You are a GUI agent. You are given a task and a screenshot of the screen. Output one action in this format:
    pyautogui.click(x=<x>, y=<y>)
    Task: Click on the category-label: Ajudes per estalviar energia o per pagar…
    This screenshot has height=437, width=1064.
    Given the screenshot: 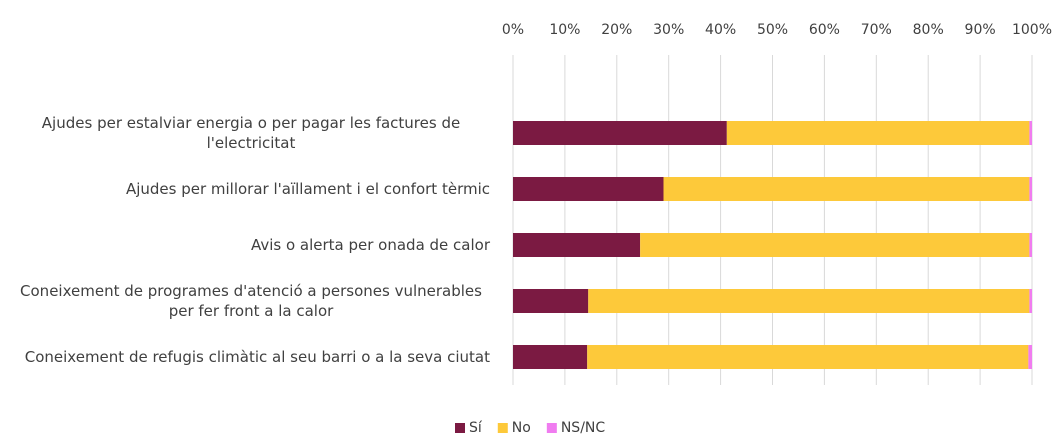 What is the action you would take?
    pyautogui.click(x=251, y=133)
    